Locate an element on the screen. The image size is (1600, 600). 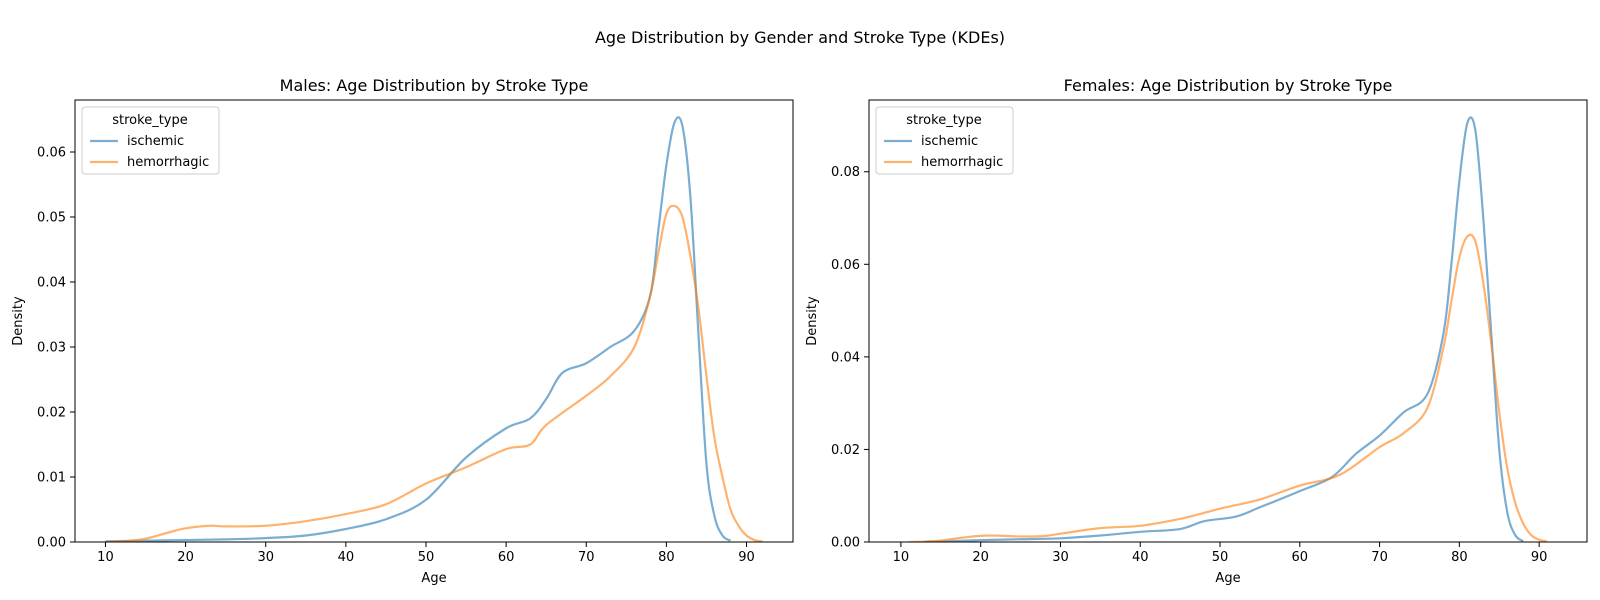
panel-2-xtick-label: 40 is located at coordinates (1140, 557).